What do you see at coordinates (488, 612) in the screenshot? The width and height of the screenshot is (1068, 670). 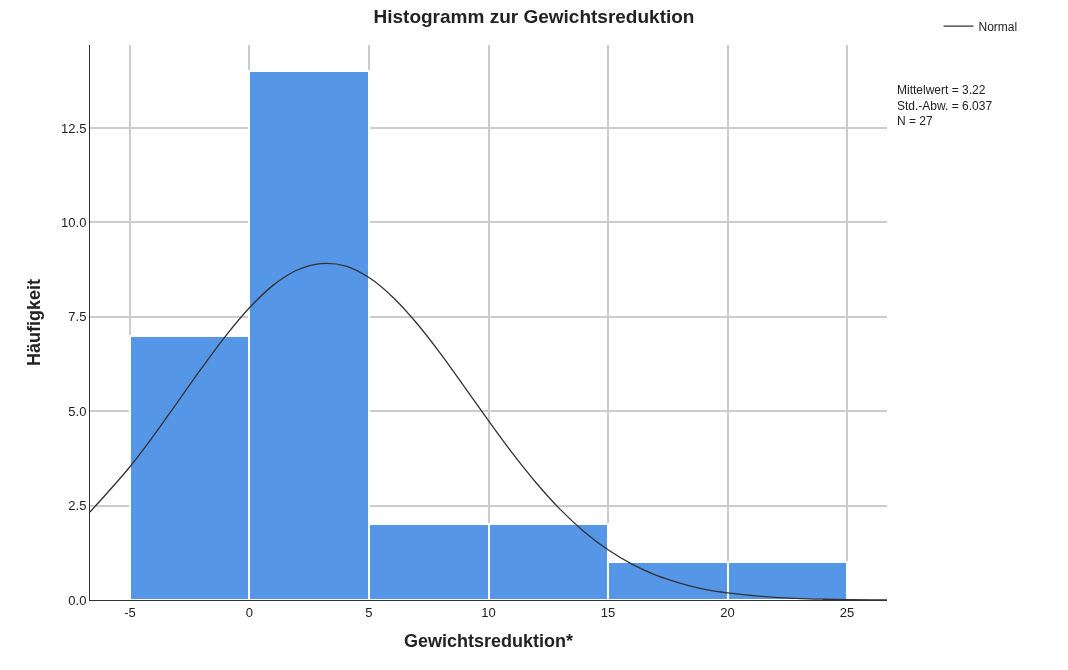 I see `x-tick-label: 10` at bounding box center [488, 612].